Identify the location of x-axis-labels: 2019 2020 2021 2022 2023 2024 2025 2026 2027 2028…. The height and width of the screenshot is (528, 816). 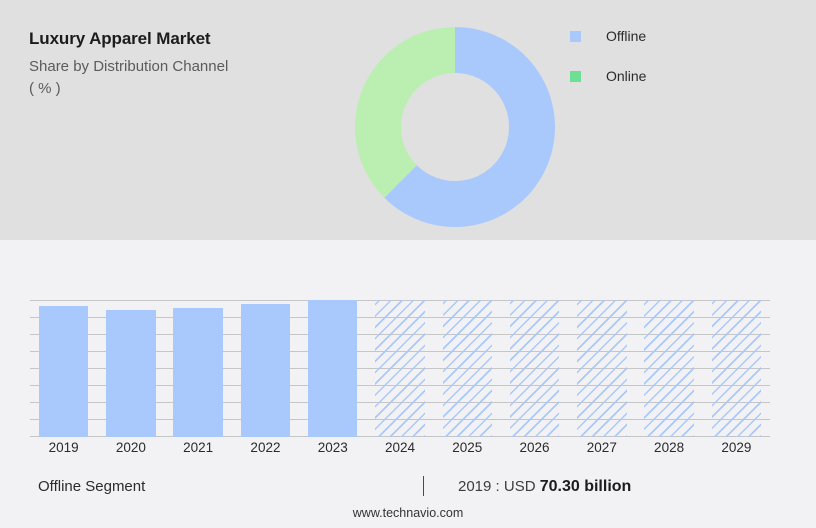
(400, 451).